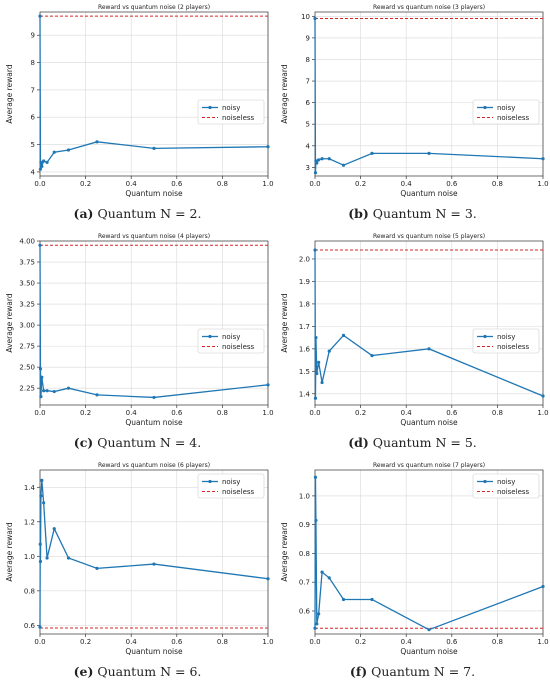 The width and height of the screenshot is (550, 687). I want to click on y-tick-label-1: 0.7, so click(304, 583).